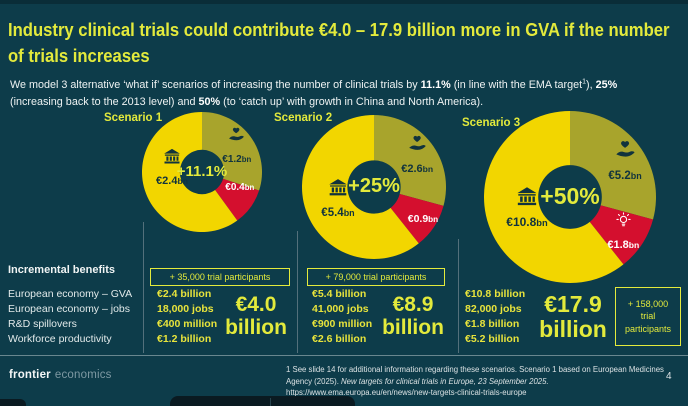 Image resolution: width=688 pixels, height=406 pixels. What do you see at coordinates (104, 101) in the screenshot?
I see `intro-segment: (increasing back to the 2013 level) and` at bounding box center [104, 101].